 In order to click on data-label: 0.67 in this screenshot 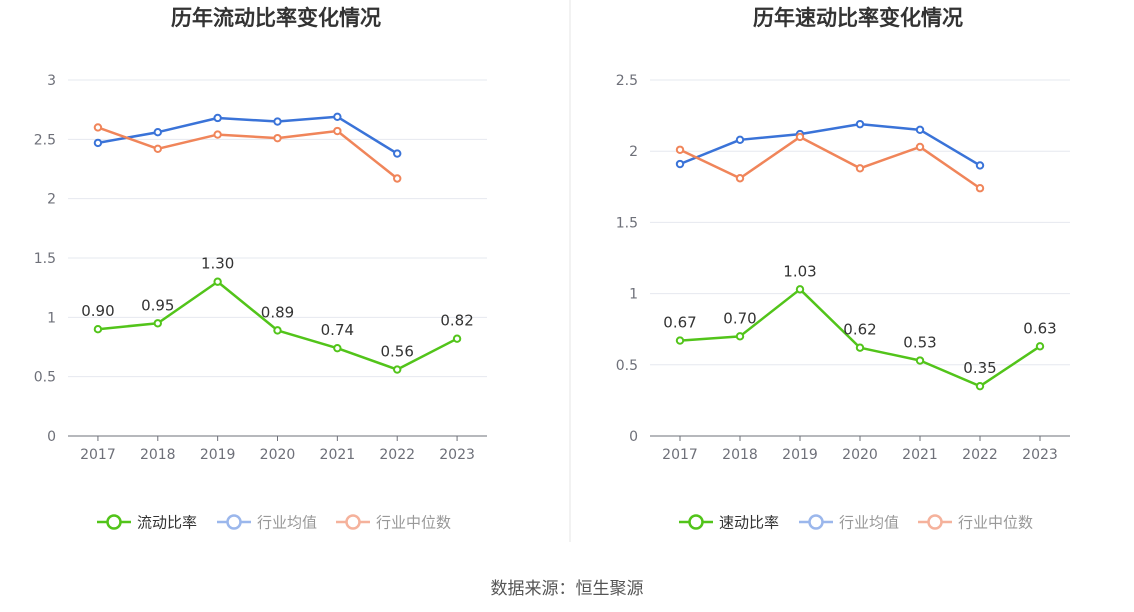, I will do `click(679, 323)`.